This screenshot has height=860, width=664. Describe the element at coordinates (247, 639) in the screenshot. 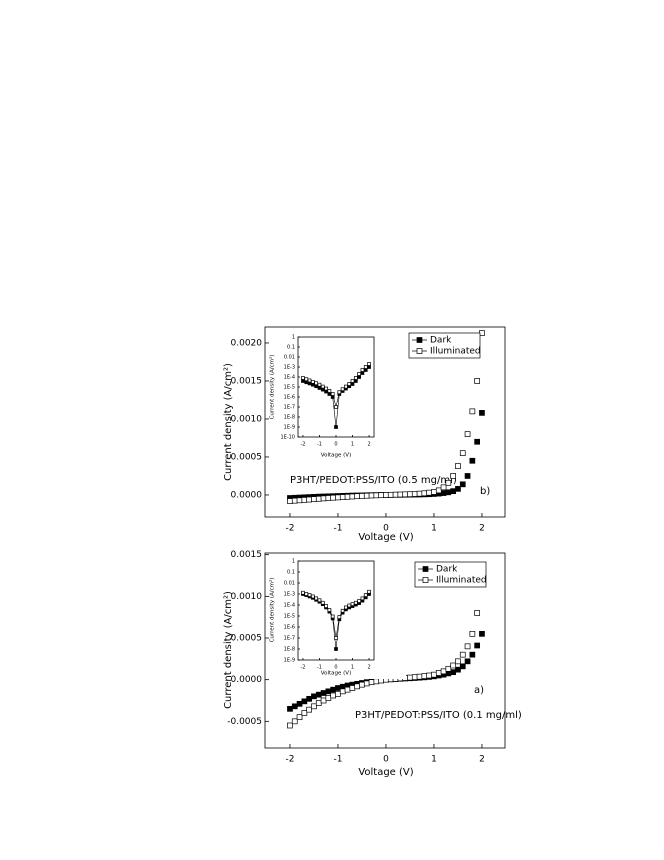

I see `y-tick-label: 0.0005` at that location.